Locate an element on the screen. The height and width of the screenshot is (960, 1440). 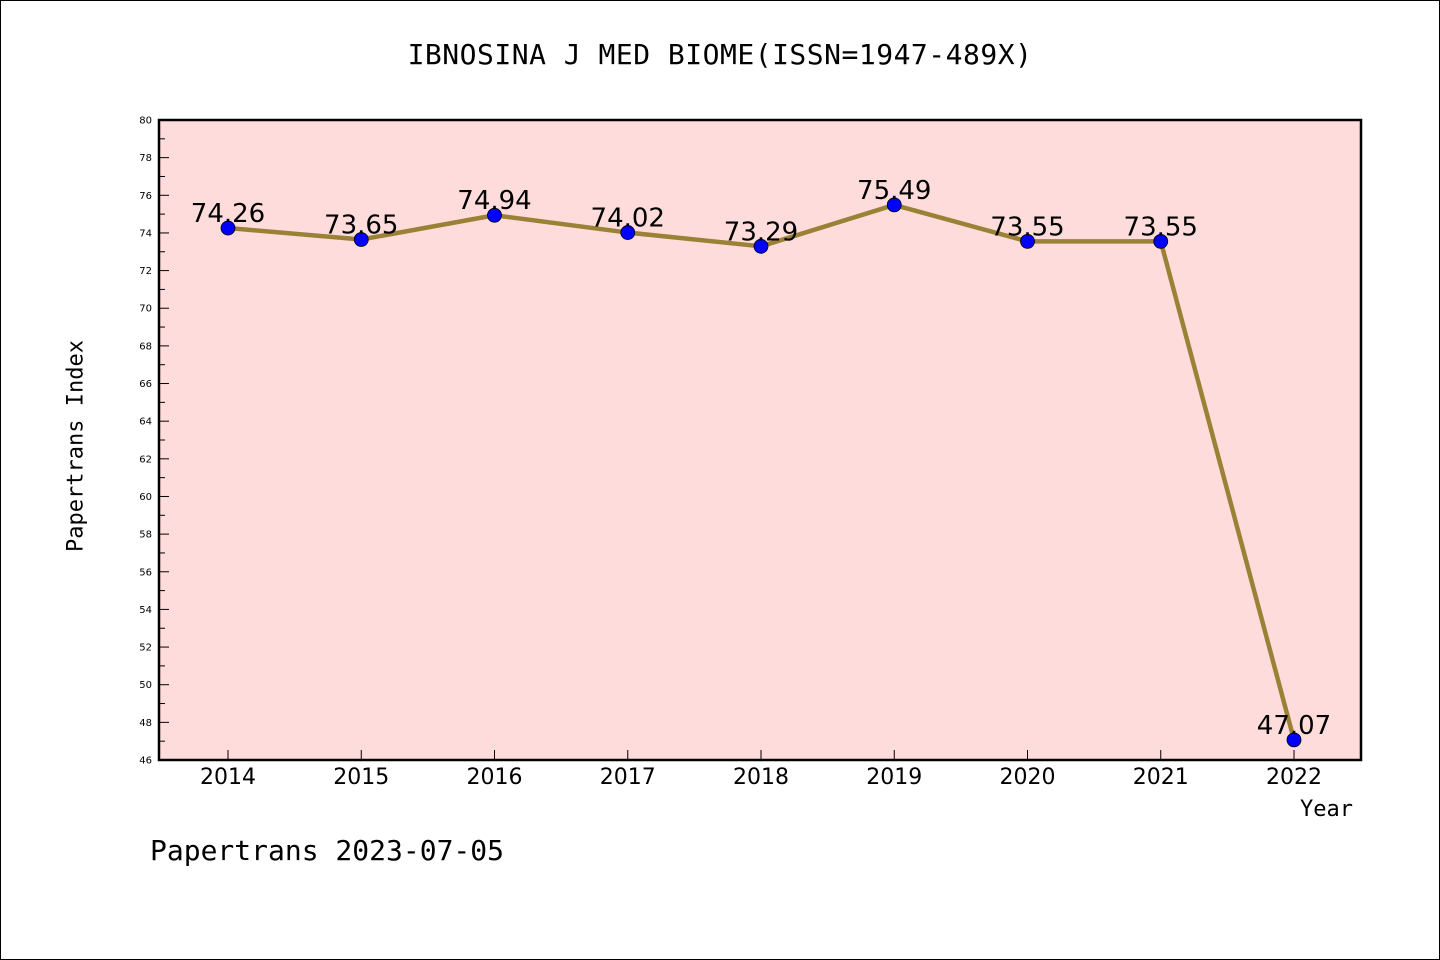
y-tick-label: 80 is located at coordinates (145, 121).